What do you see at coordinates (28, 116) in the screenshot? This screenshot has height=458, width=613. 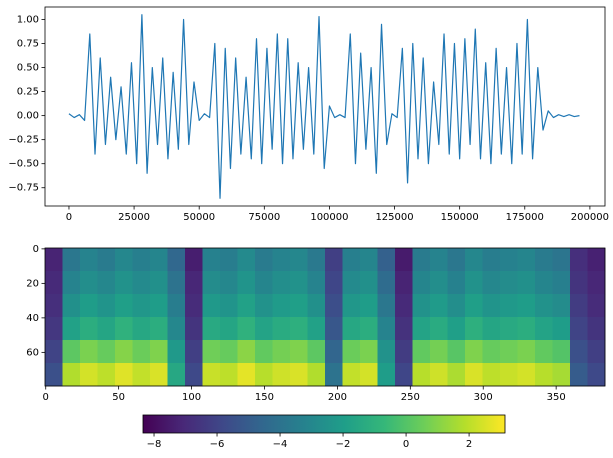 I see `y-tick-label: 0.00` at bounding box center [28, 116].